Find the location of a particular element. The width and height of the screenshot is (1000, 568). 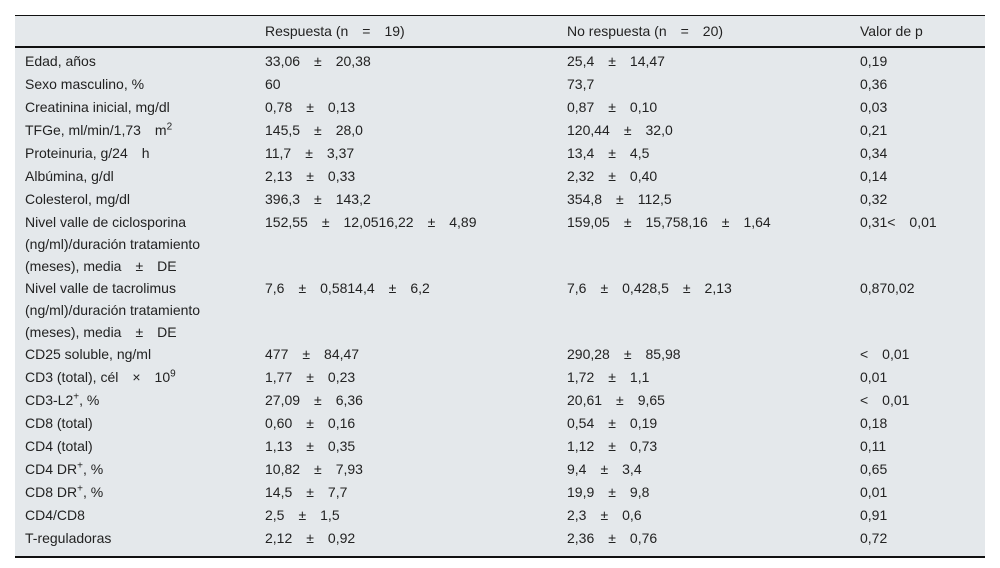

table-row: Edad, años 33,06 ± 20,38 25,4 ± 14,47 0,19 is located at coordinates (500, 60).